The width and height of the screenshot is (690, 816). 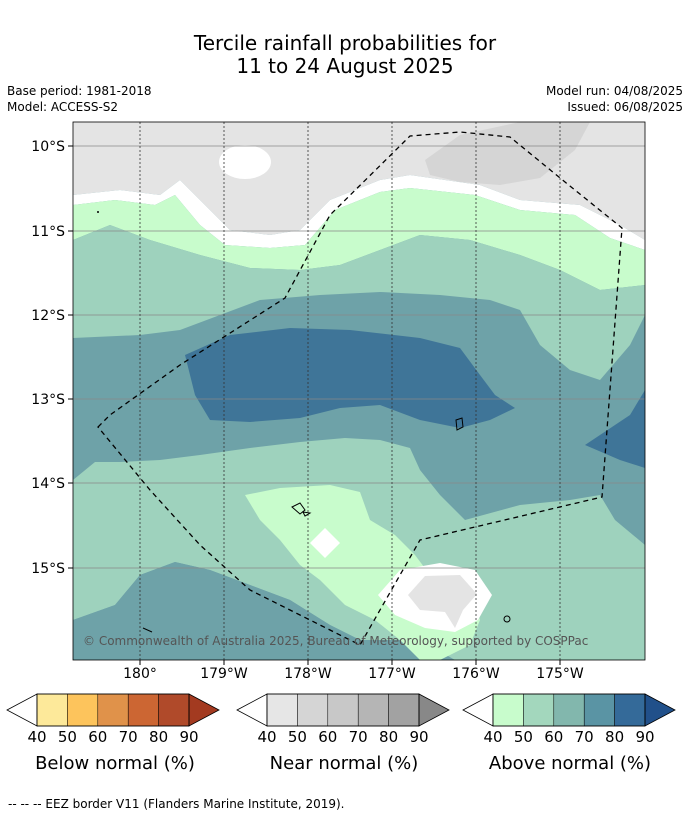 I want to click on lat-label: 10°S, so click(x=48, y=147).